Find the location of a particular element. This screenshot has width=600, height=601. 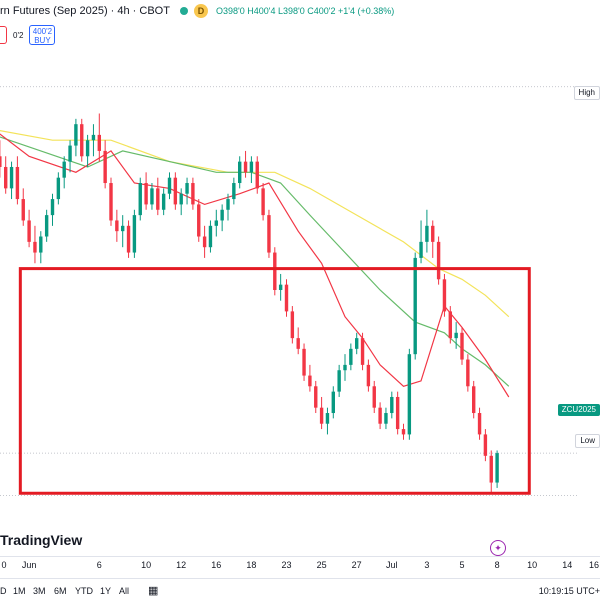

time-axis: 0 Jun 6 10 12 16 18 23 25 27 Jul 3 5 8 10 14 16 is located at coordinates (300, 564).